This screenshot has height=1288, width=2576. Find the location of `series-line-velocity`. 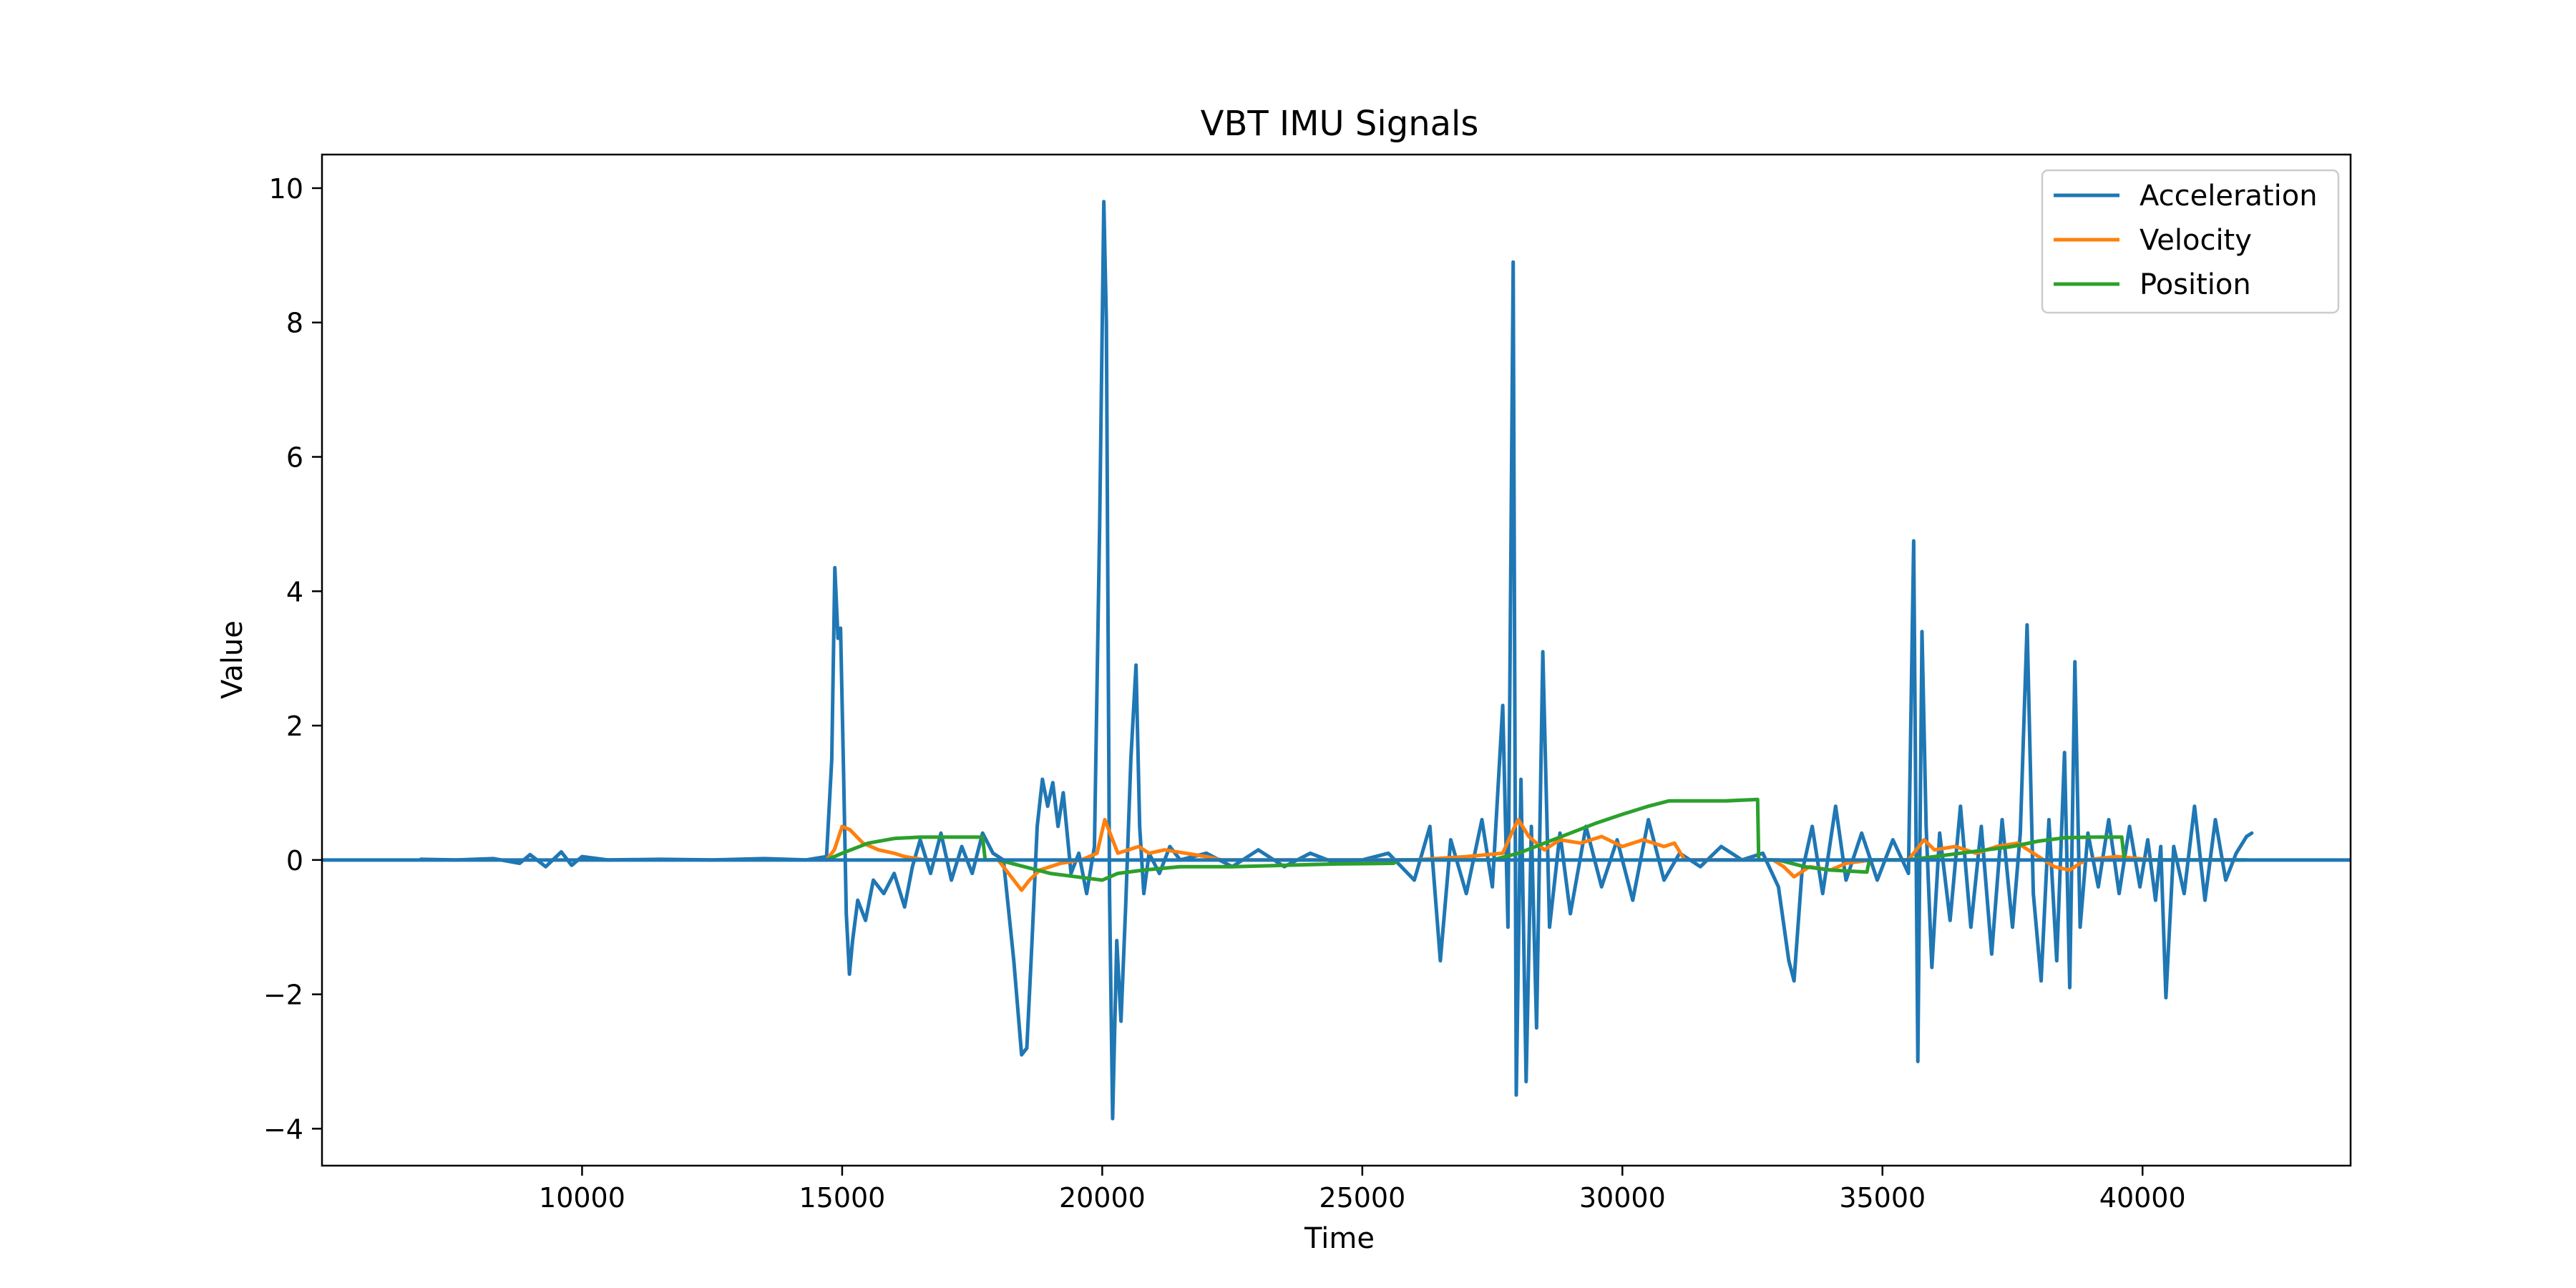

series-line-velocity is located at coordinates (1531, 855).